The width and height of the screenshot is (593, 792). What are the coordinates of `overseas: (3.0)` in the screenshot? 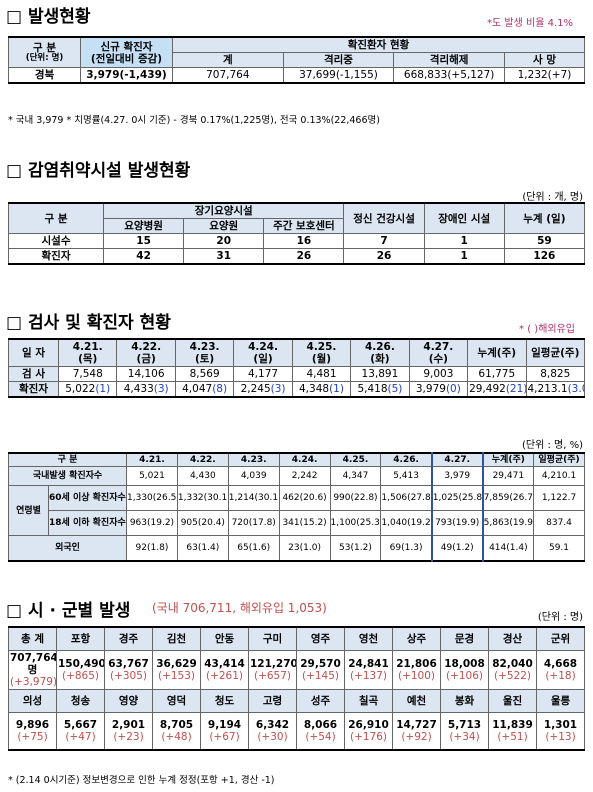 It's located at (575, 389).